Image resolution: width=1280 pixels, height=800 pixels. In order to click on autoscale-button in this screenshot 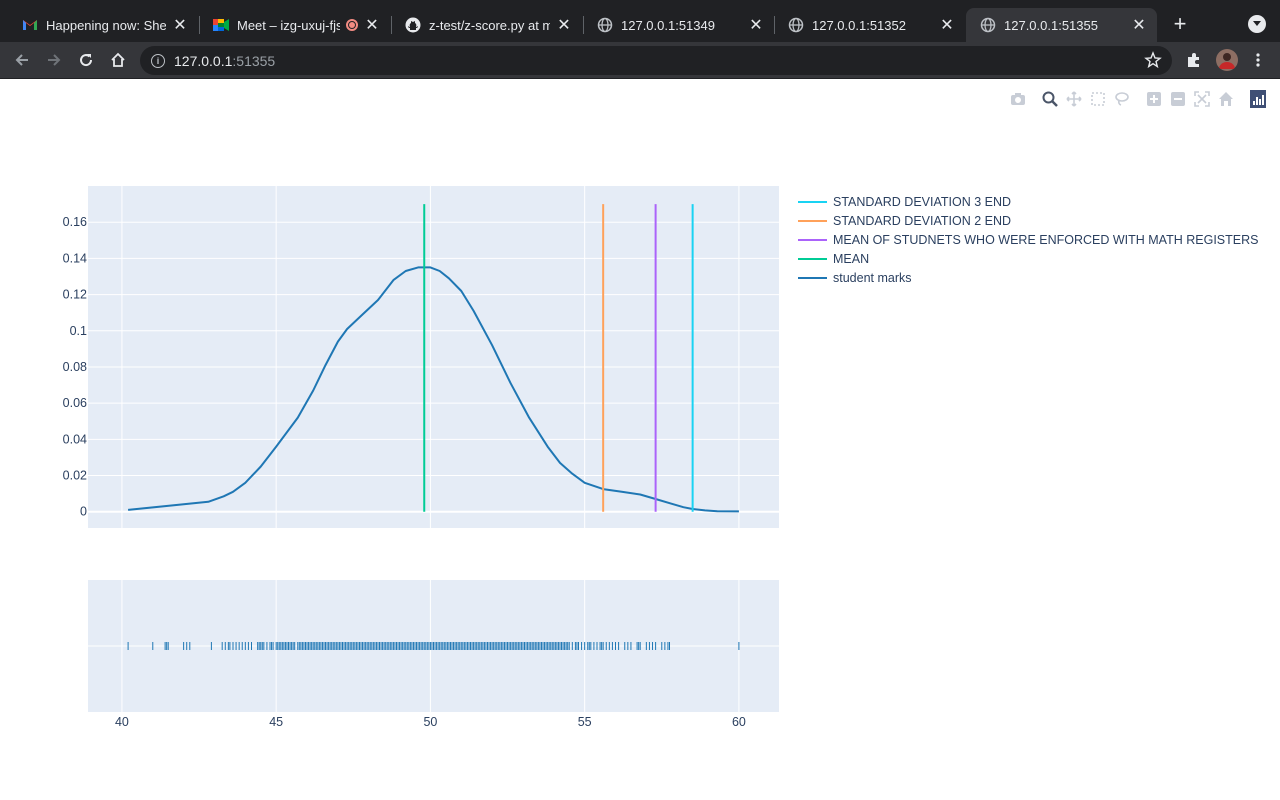, I will do `click(1202, 99)`.